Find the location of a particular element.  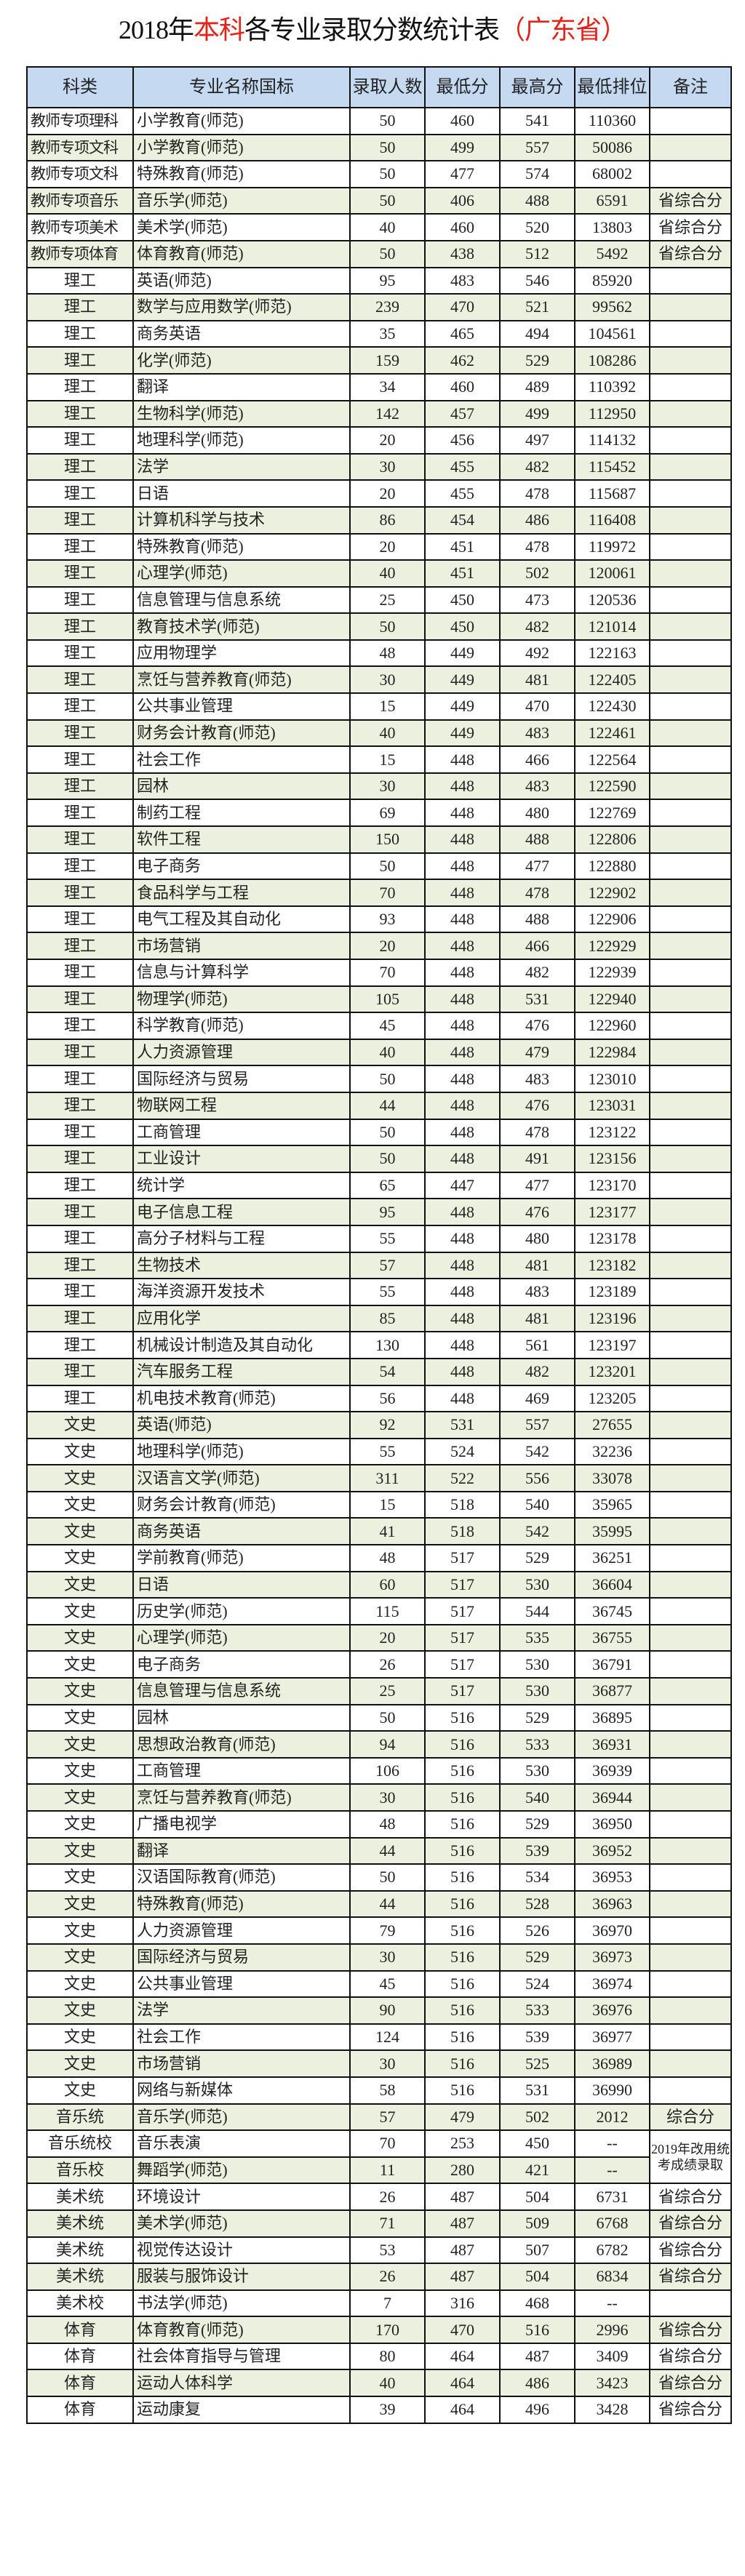

max-score-cell: 533 is located at coordinates (537, 1744).